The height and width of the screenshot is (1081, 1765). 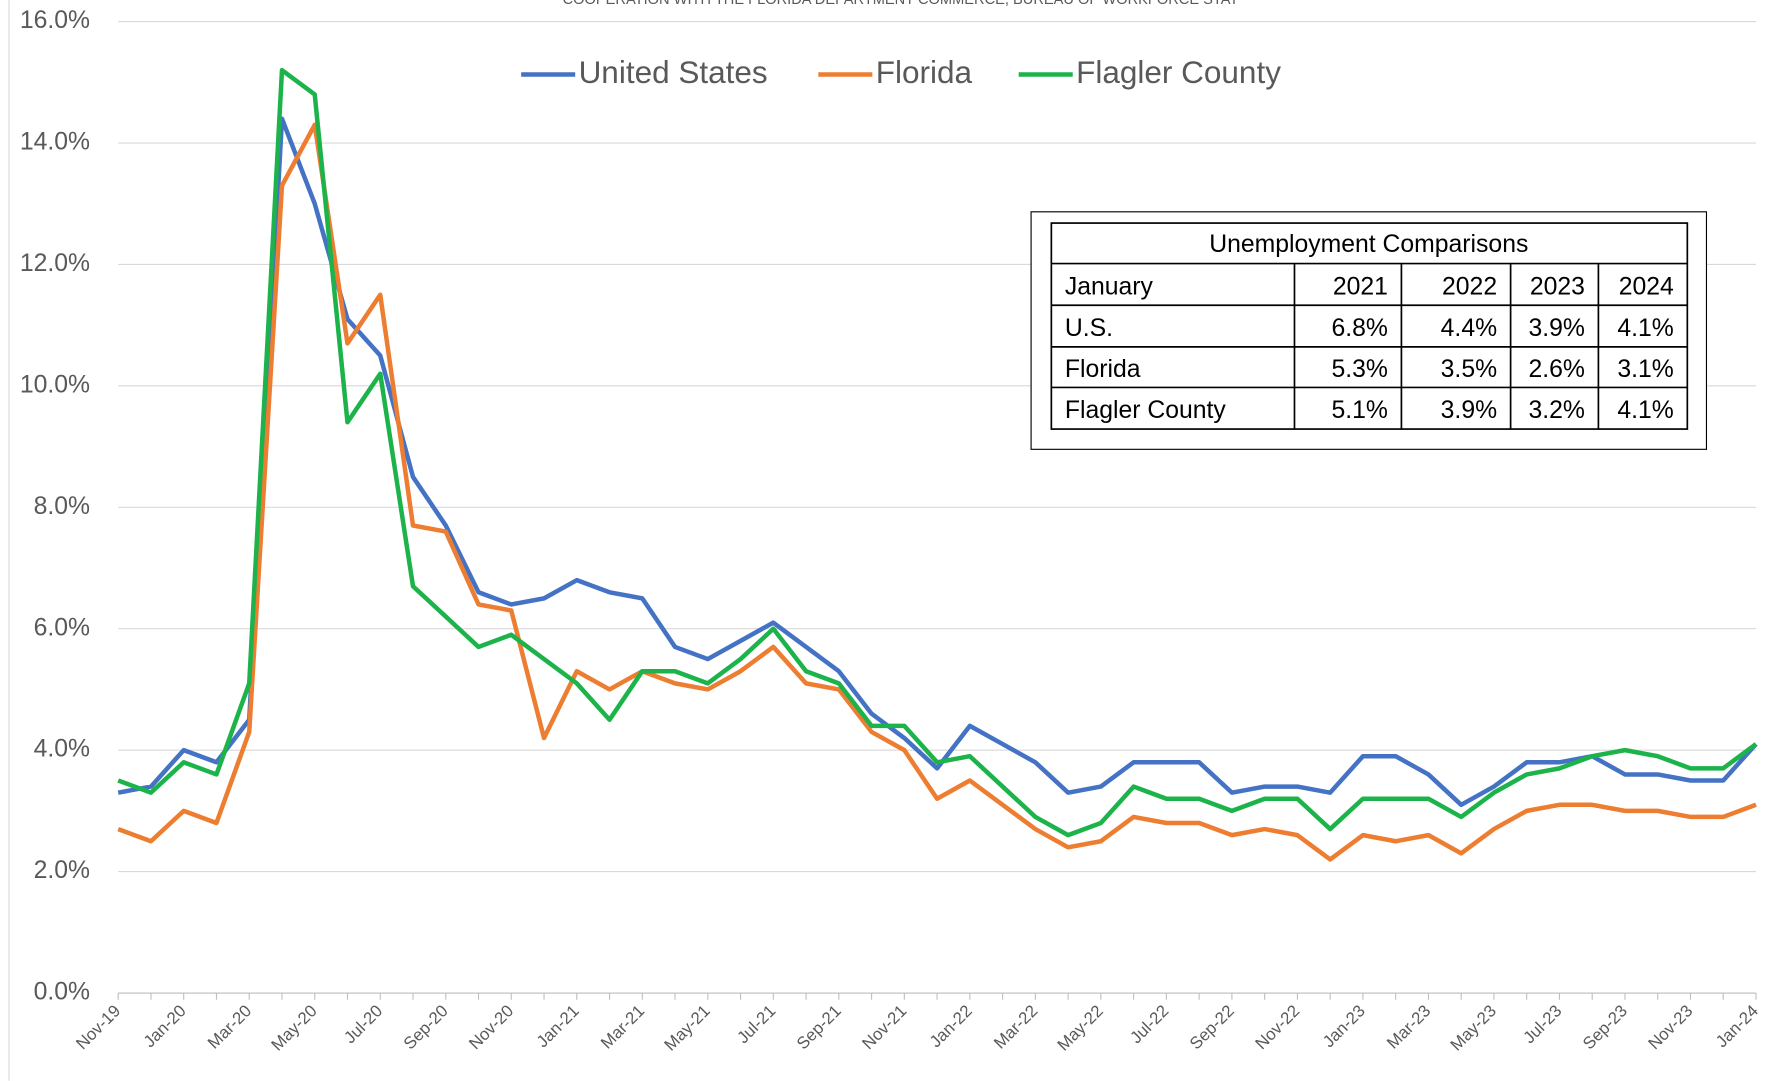 What do you see at coordinates (55, 384) in the screenshot?
I see `y-tick-label: 10.0%` at bounding box center [55, 384].